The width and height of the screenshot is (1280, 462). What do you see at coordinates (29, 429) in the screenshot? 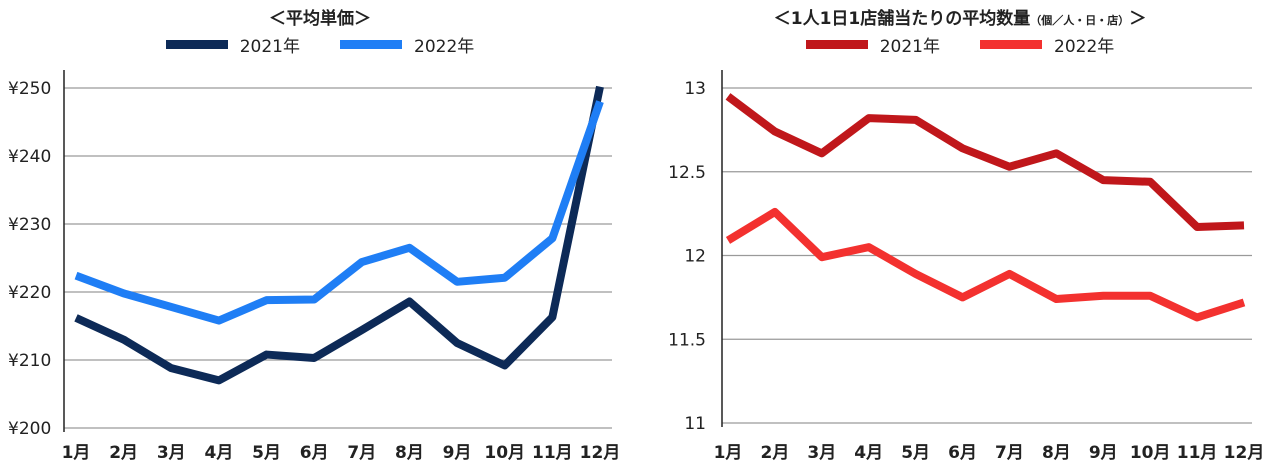
I see `y-tick-label: ¥200` at bounding box center [29, 429].